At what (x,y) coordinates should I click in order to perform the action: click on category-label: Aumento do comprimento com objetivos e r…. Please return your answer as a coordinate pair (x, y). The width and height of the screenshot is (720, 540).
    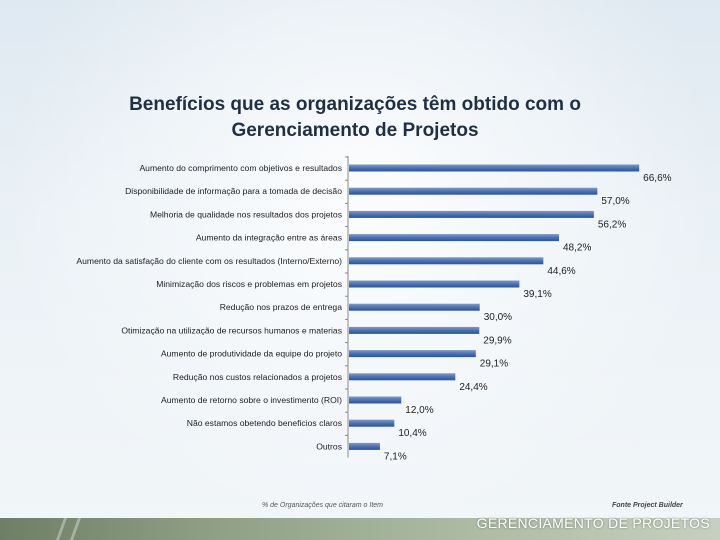
    Looking at the image, I should click on (240, 168).